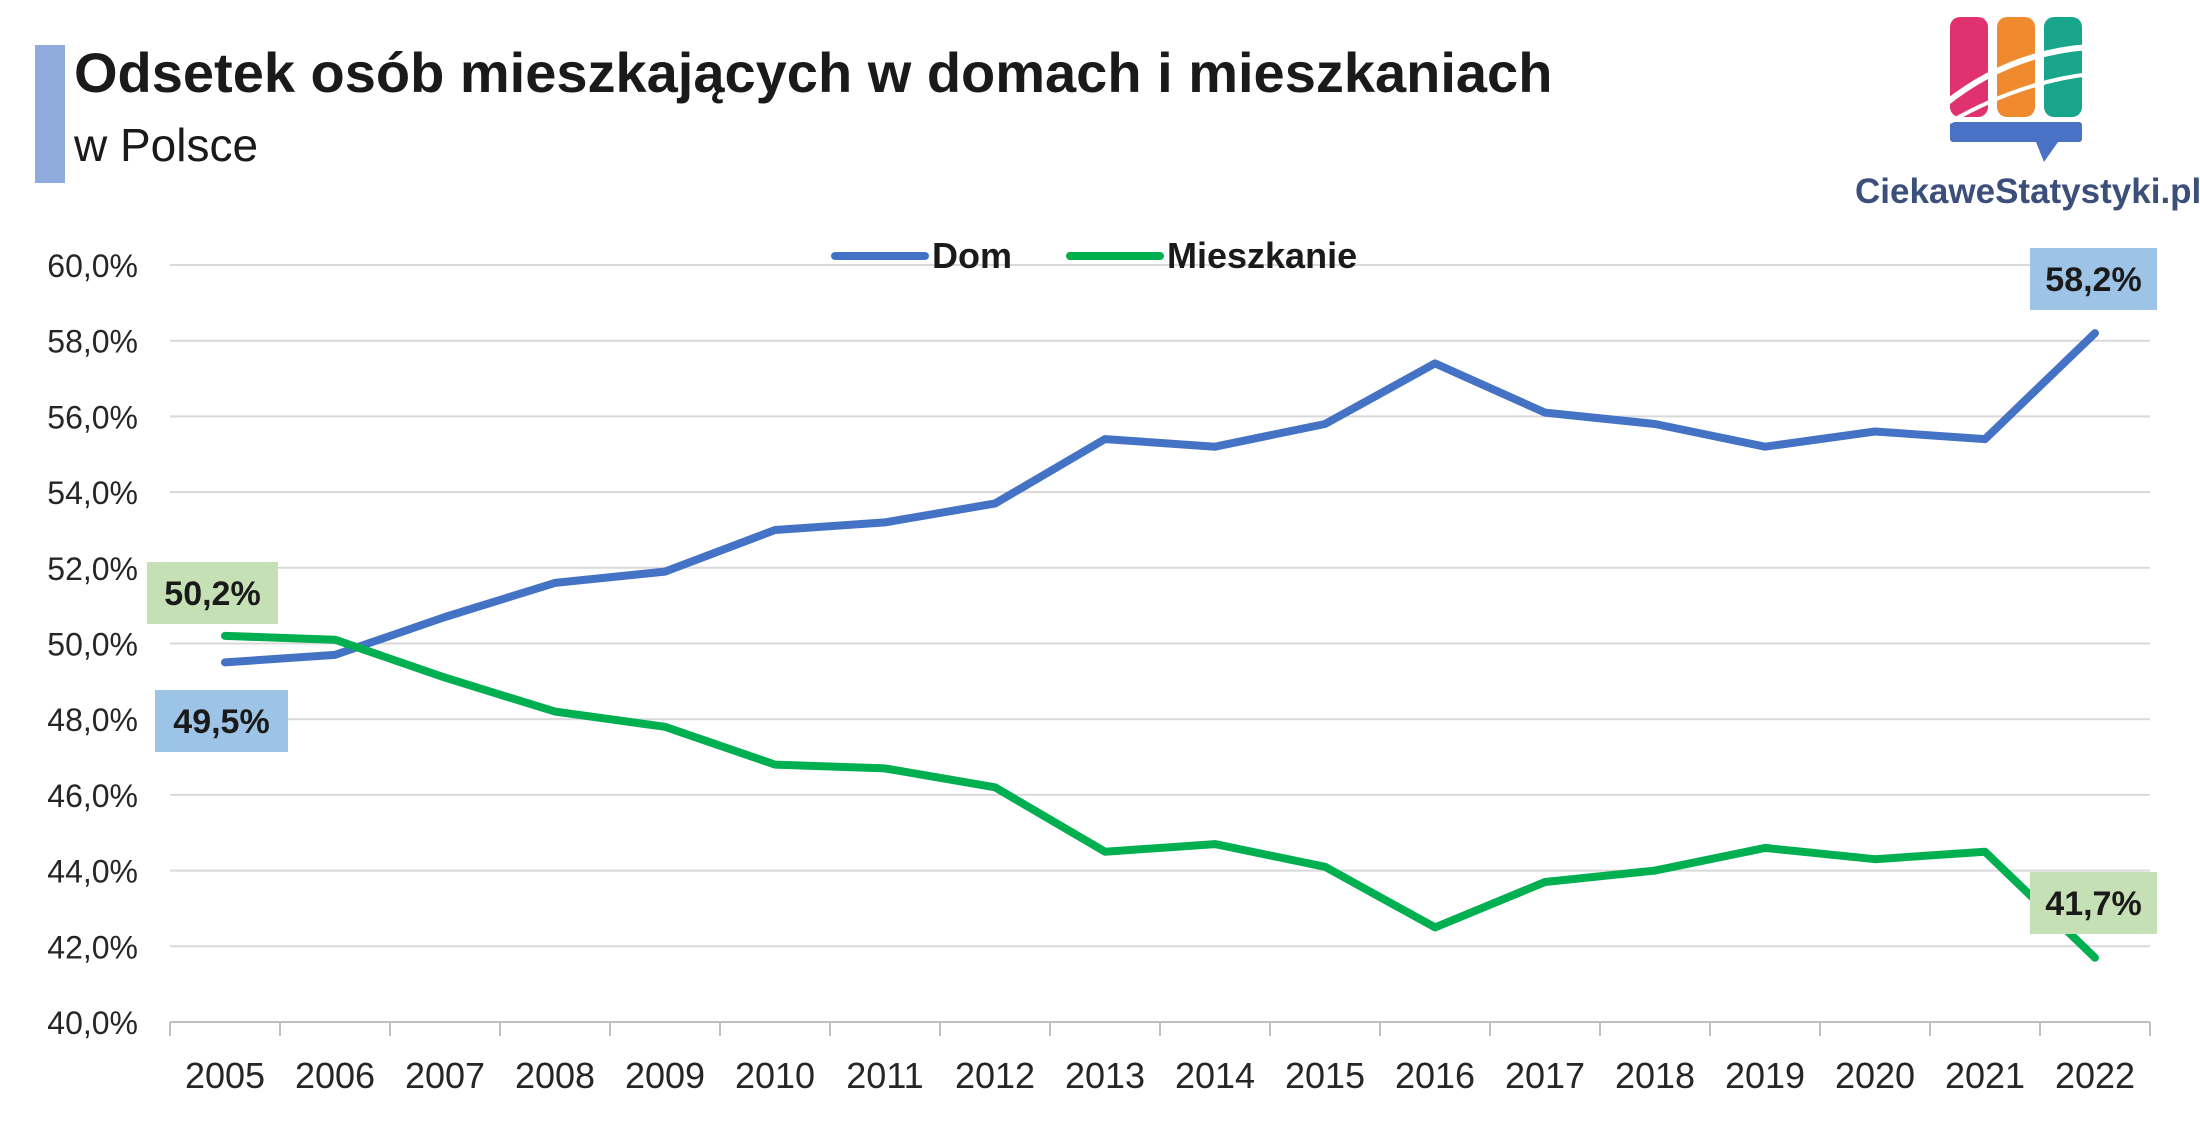 Image resolution: width=2200 pixels, height=1136 pixels. What do you see at coordinates (445, 1075) in the screenshot?
I see `x-tick-label: 2007` at bounding box center [445, 1075].